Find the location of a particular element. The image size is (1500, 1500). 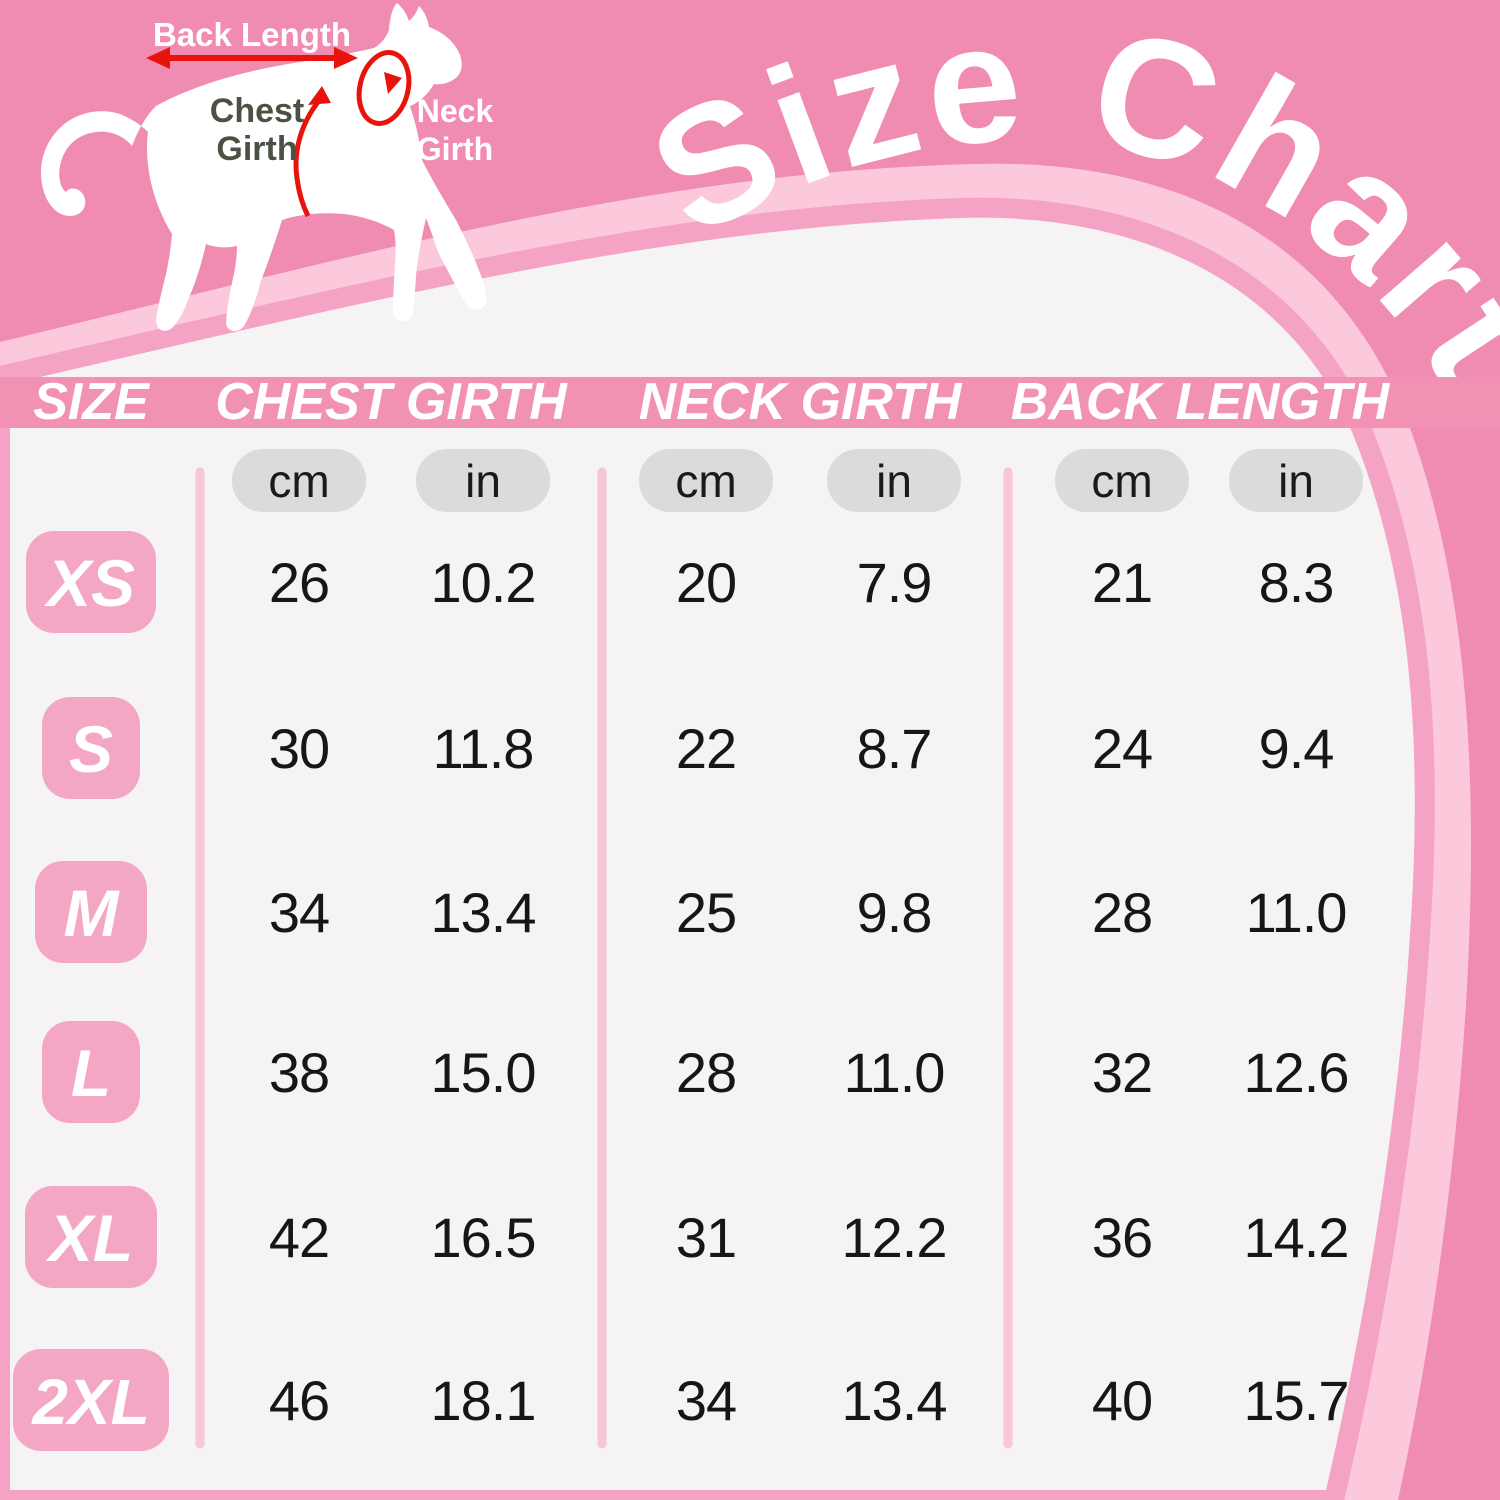

cell-xs-neck-in: 7.9 is located at coordinates (894, 582).